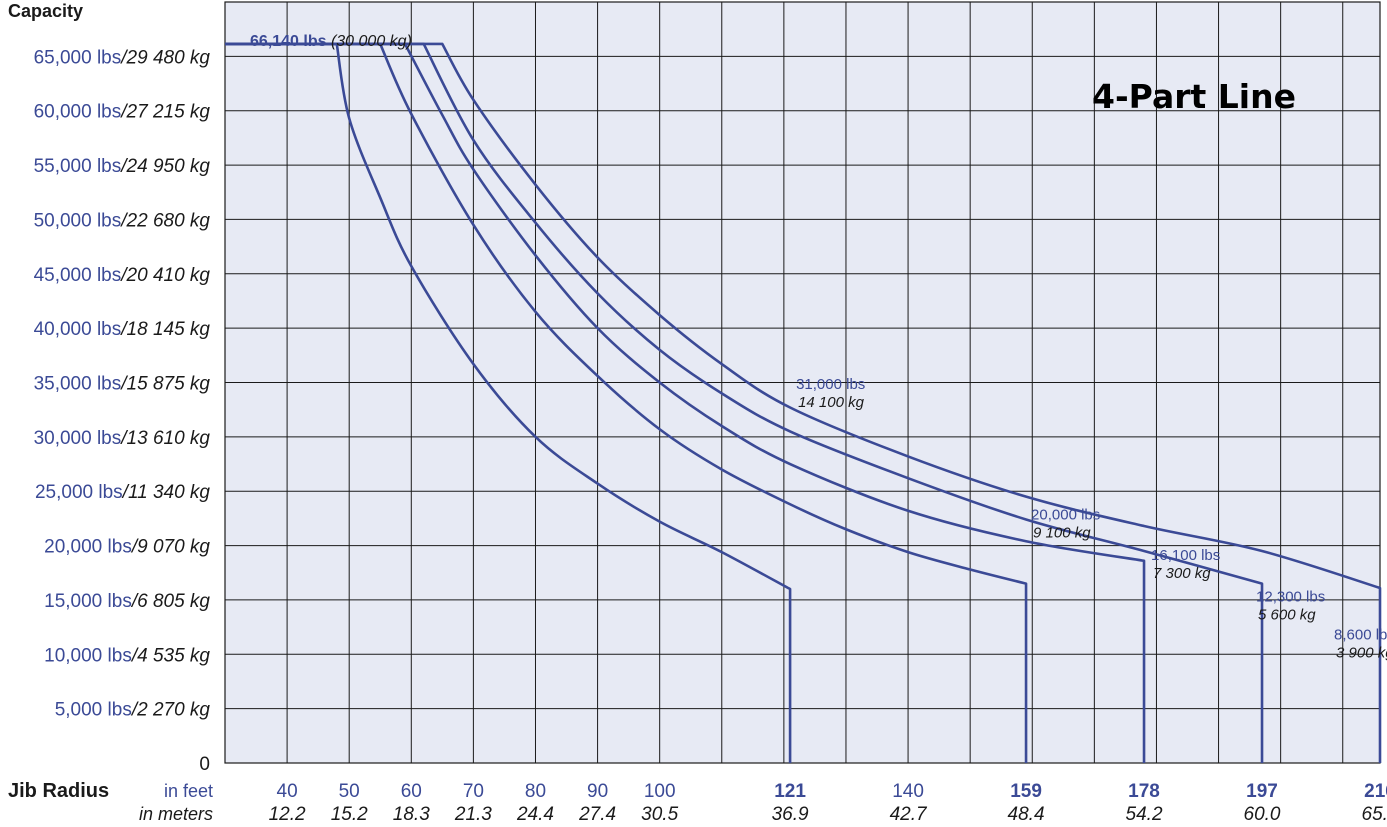 The image size is (1387, 827). I want to click on x-tick-feet: 140, so click(908, 791).